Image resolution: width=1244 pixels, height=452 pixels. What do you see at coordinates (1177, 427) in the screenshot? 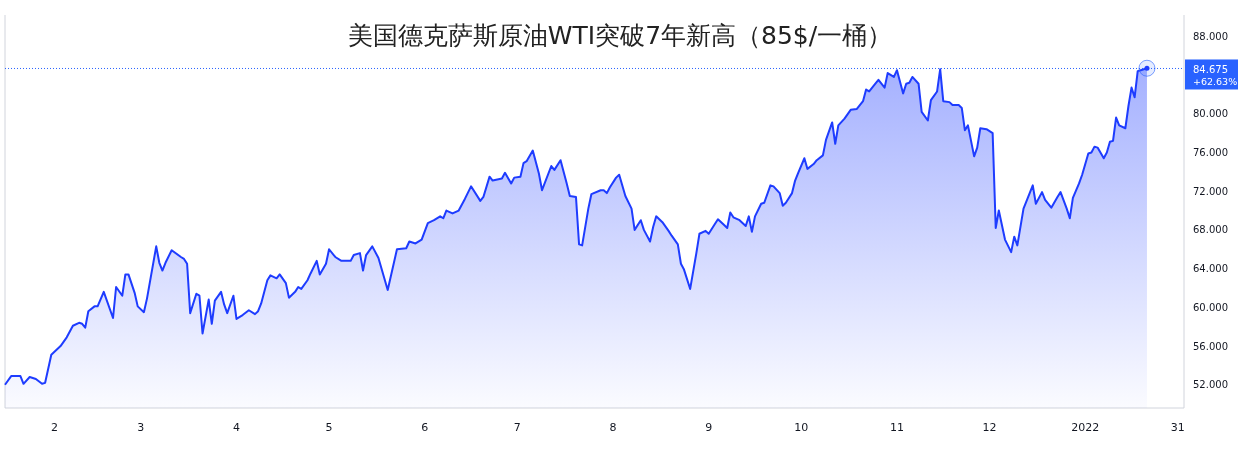
I see `x-tick-label: 31` at bounding box center [1177, 427].